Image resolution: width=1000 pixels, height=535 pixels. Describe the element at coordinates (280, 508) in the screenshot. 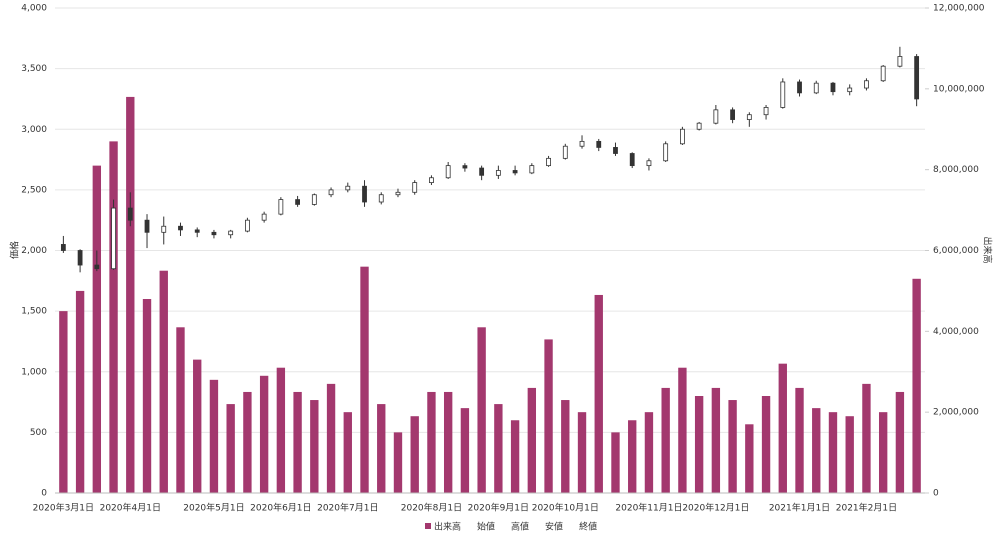

I see `x-tick-label: 2020年6月1日` at that location.